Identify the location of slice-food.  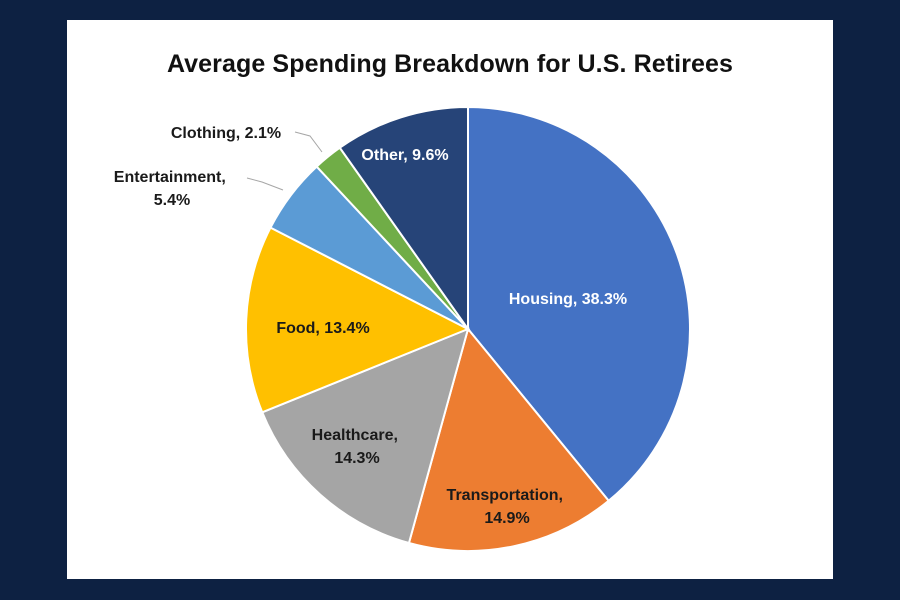
(358, 320).